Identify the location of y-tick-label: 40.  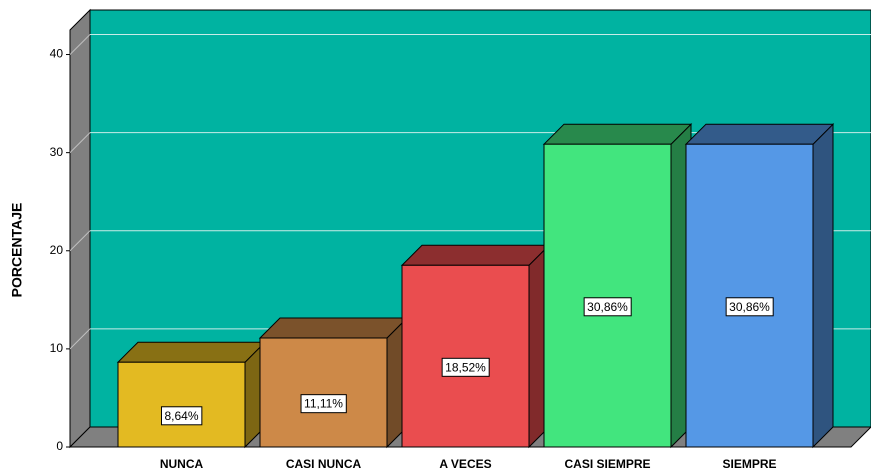
(57, 54).